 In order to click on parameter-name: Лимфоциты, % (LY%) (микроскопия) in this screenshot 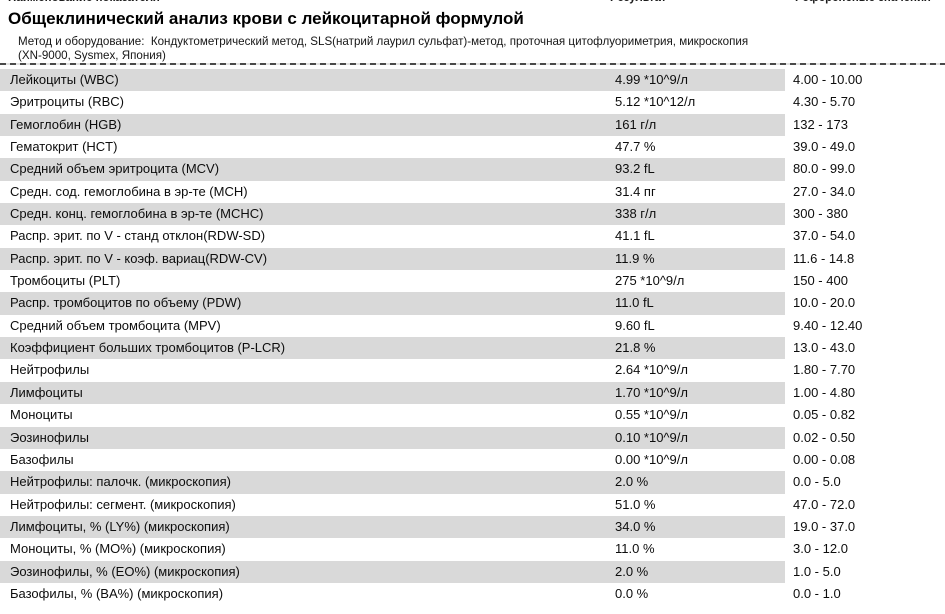, I will do `click(120, 526)`.